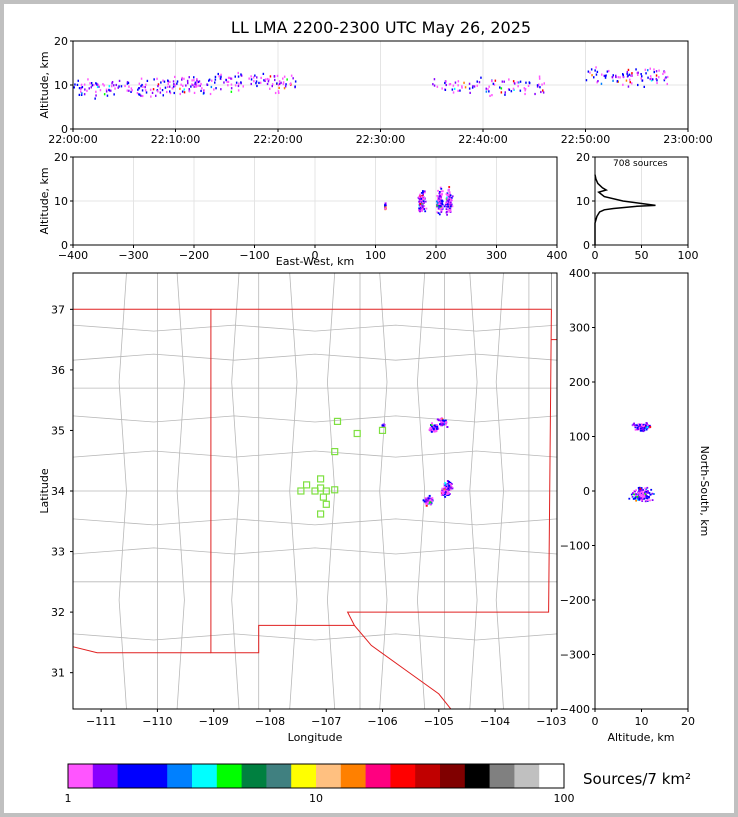  What do you see at coordinates (371, 83) in the screenshot?
I see `th-points` at bounding box center [371, 83].